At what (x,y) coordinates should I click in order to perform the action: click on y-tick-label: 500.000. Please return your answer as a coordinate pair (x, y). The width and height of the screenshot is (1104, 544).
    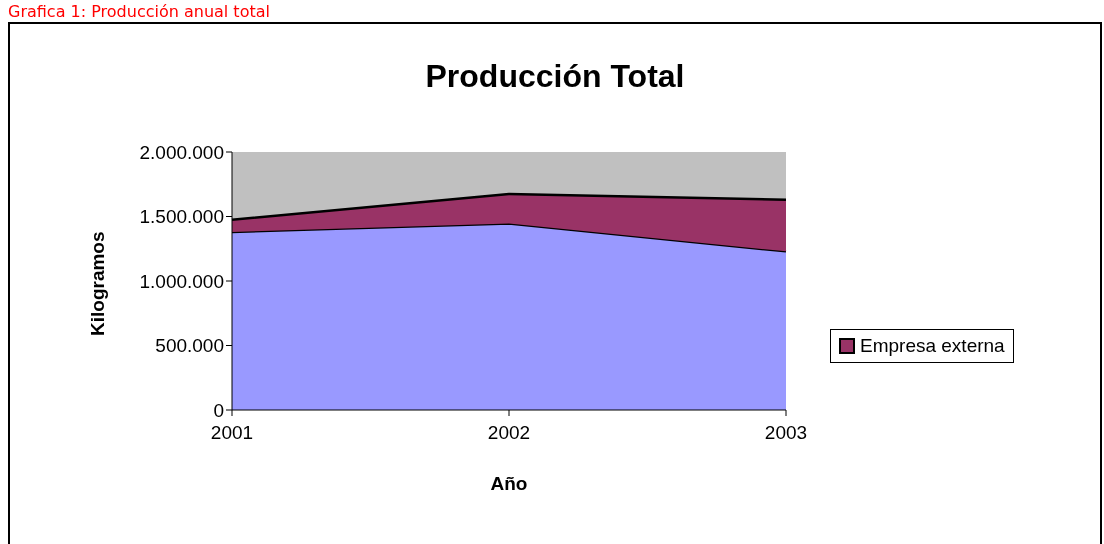
    Looking at the image, I should click on (189, 346).